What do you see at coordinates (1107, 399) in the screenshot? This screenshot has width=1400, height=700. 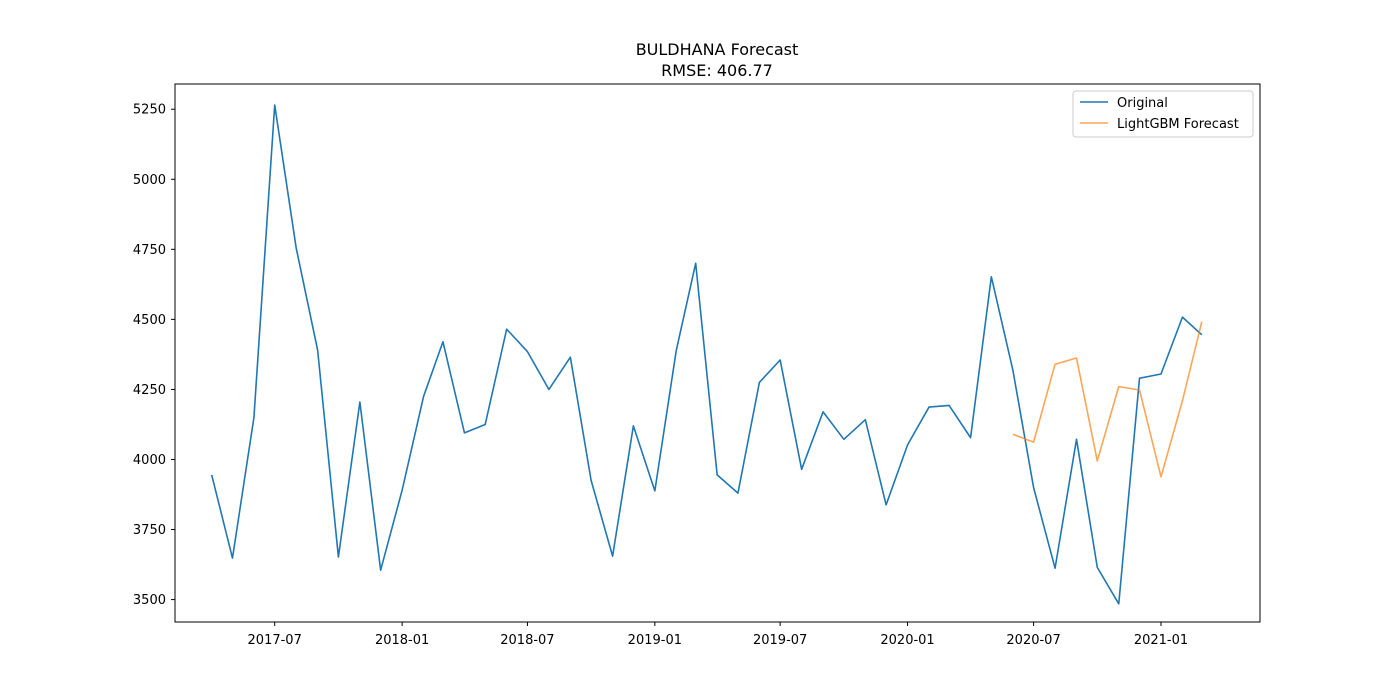 I see `forecast-series-line` at bounding box center [1107, 399].